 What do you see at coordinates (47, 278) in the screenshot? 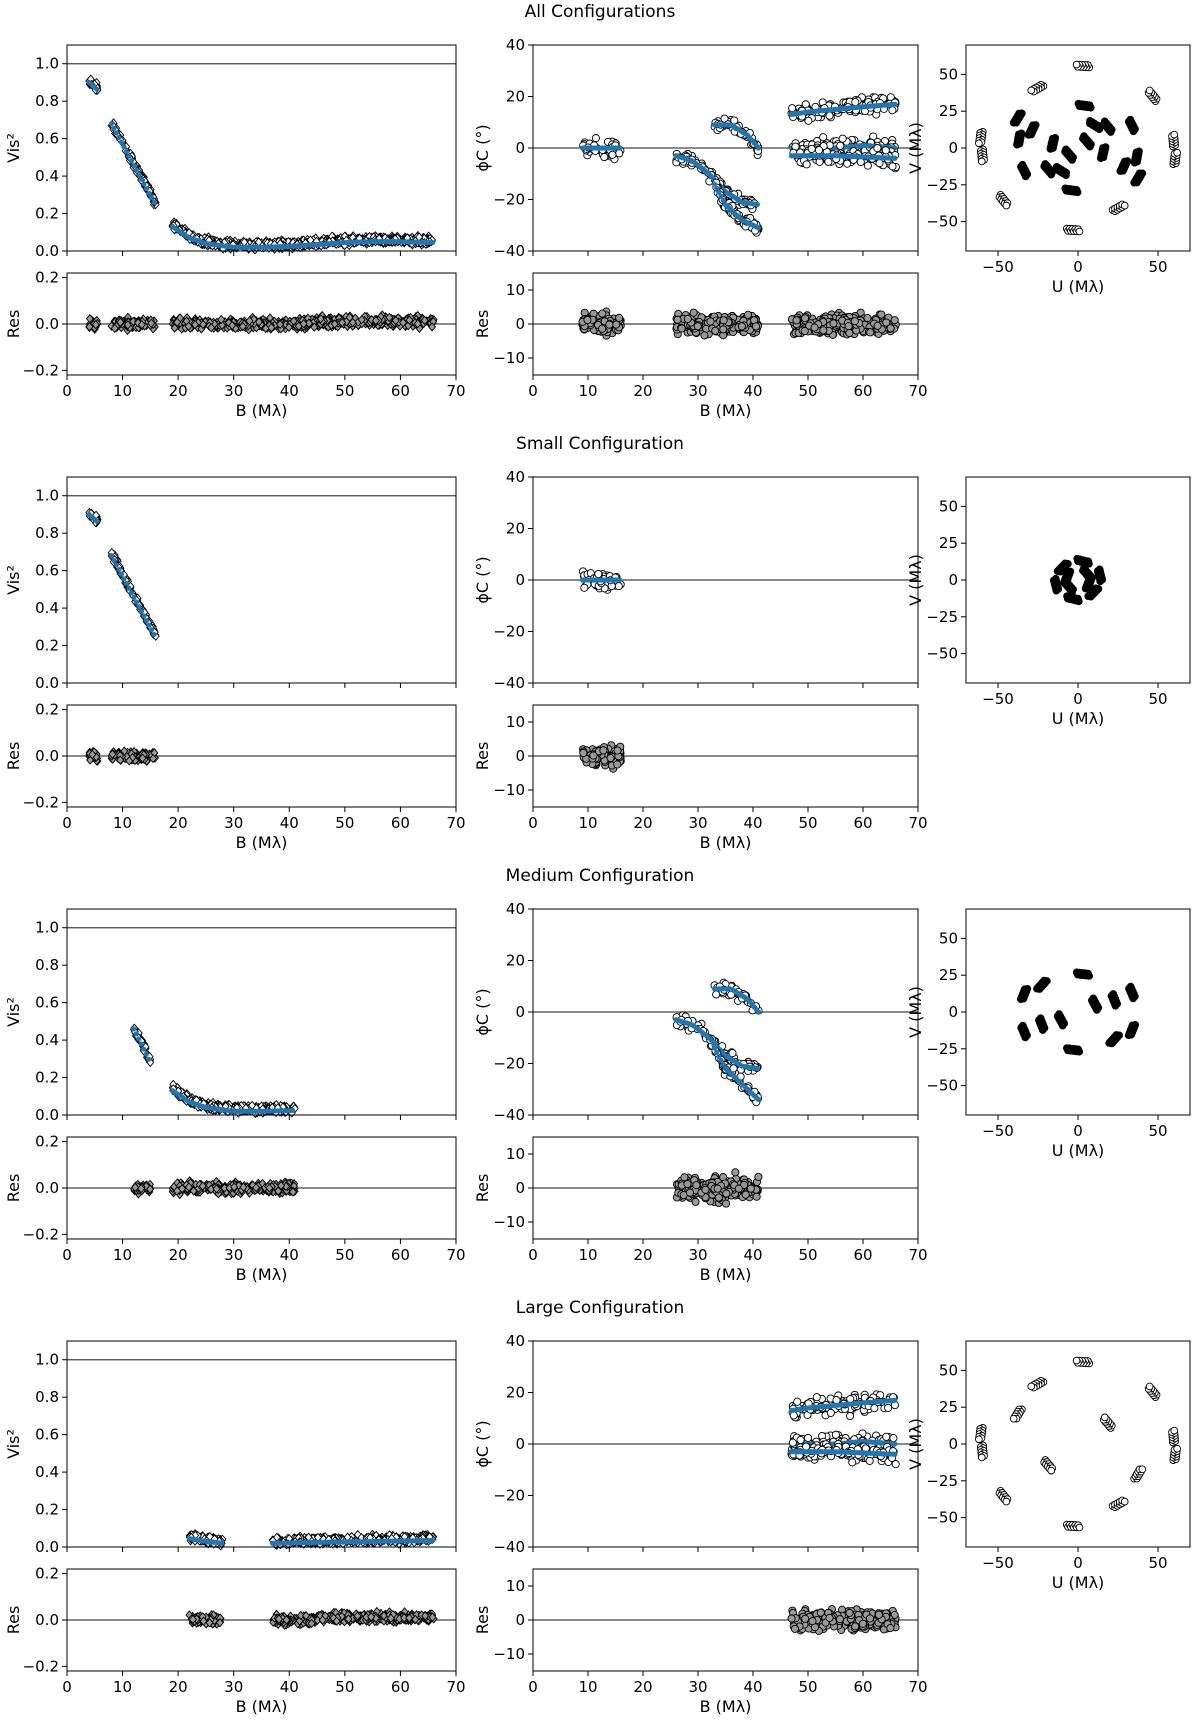
I see `row-all-vis2-residual-panel-ytick-label: 0.2` at bounding box center [47, 278].